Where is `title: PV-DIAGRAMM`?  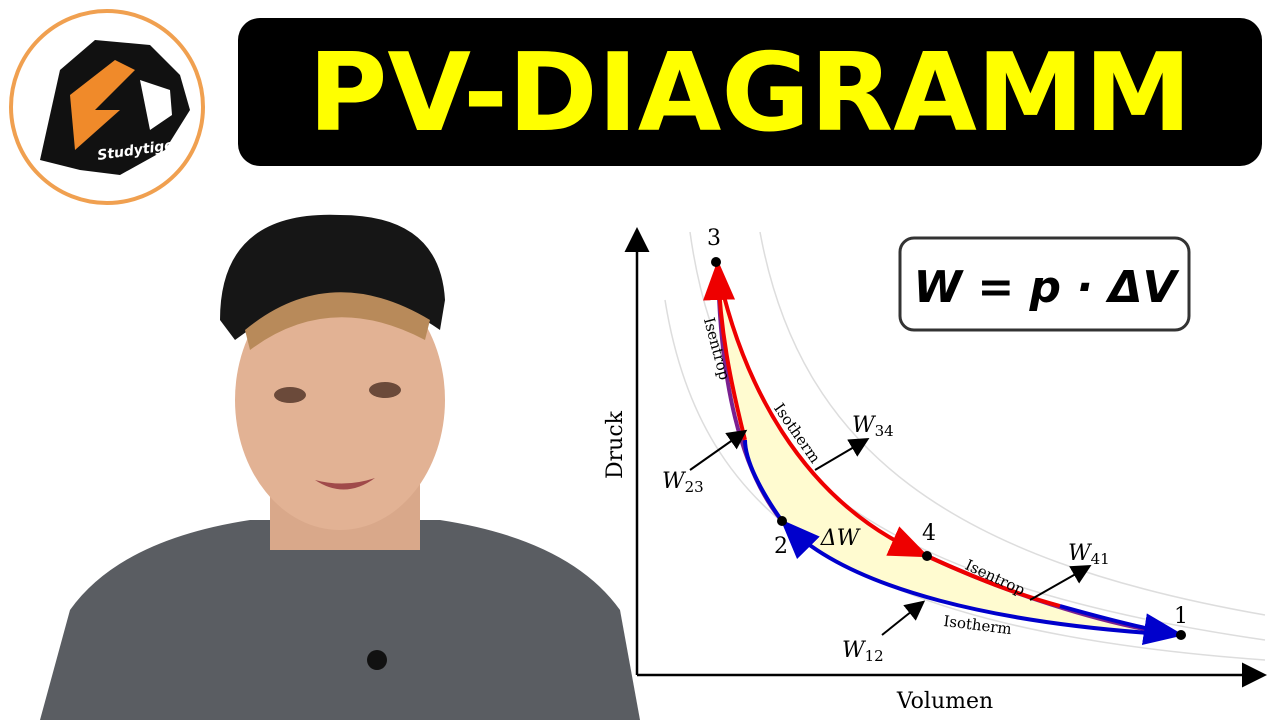 title: PV-DIAGRAMM is located at coordinates (749, 93).